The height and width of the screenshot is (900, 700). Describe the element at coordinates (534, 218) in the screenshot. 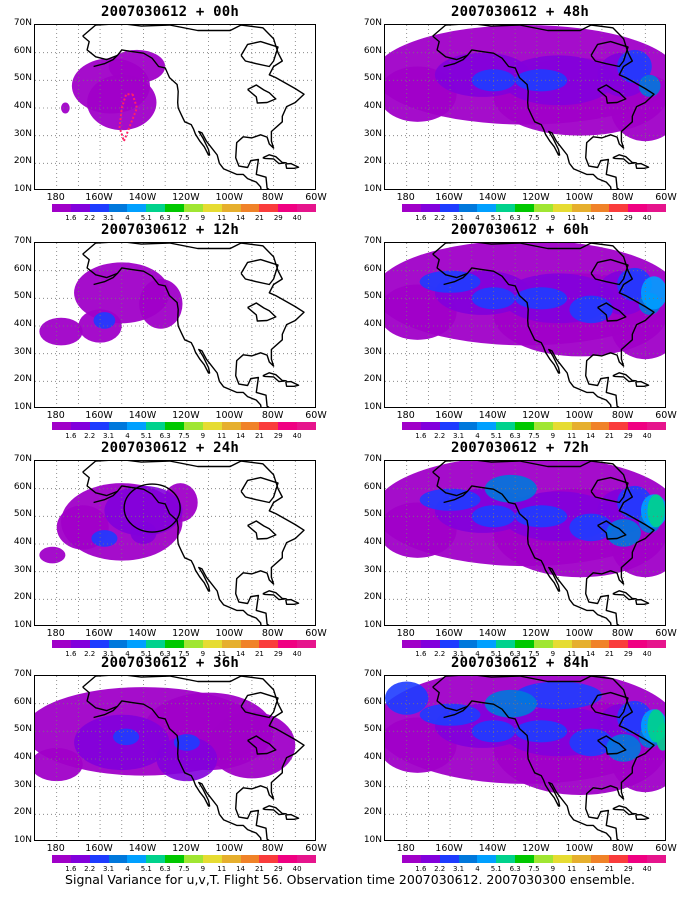

I see `colorbar-label: 7.5` at that location.